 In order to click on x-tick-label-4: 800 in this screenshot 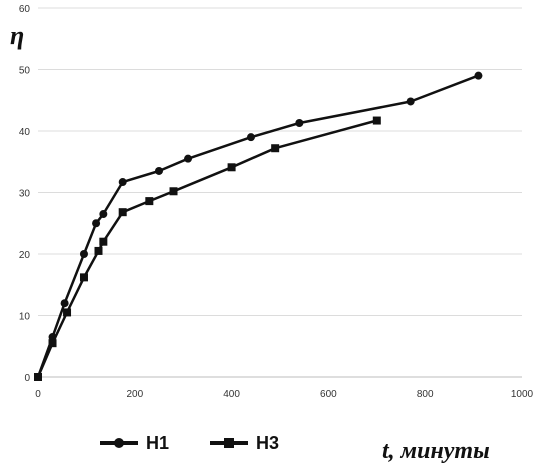, I will do `click(425, 394)`.